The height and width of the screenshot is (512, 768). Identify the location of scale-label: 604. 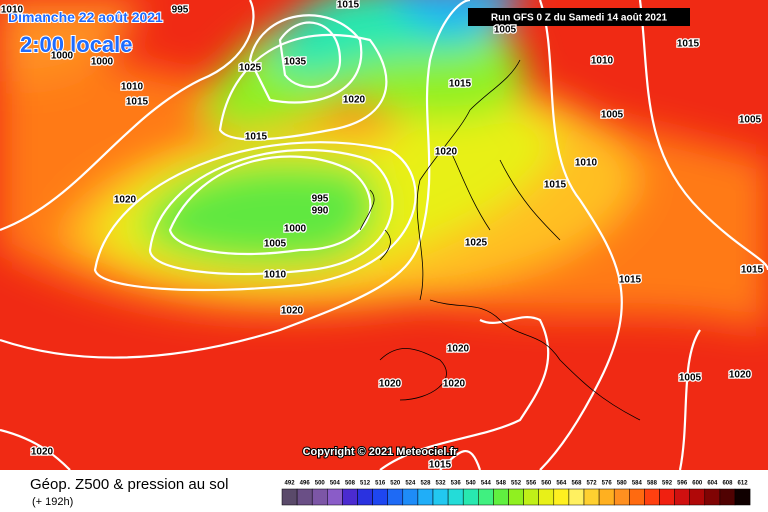
(712, 484).